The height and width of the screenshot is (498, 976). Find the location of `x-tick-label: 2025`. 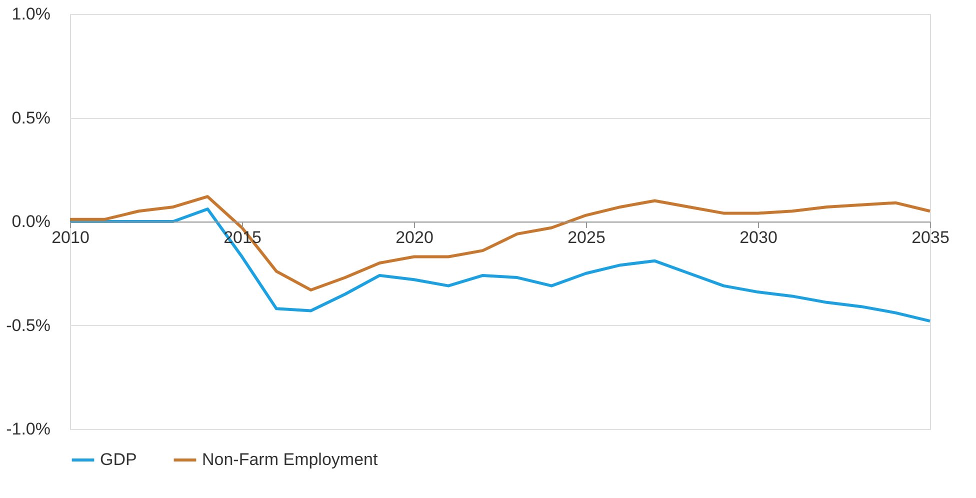

x-tick-label: 2025 is located at coordinates (587, 237).